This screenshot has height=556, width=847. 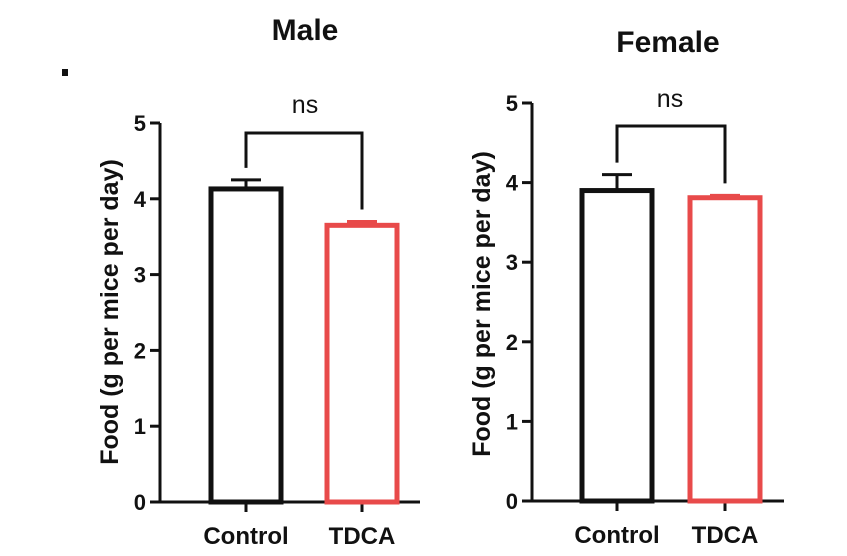 I want to click on chart-title: Female, so click(x=667, y=42).